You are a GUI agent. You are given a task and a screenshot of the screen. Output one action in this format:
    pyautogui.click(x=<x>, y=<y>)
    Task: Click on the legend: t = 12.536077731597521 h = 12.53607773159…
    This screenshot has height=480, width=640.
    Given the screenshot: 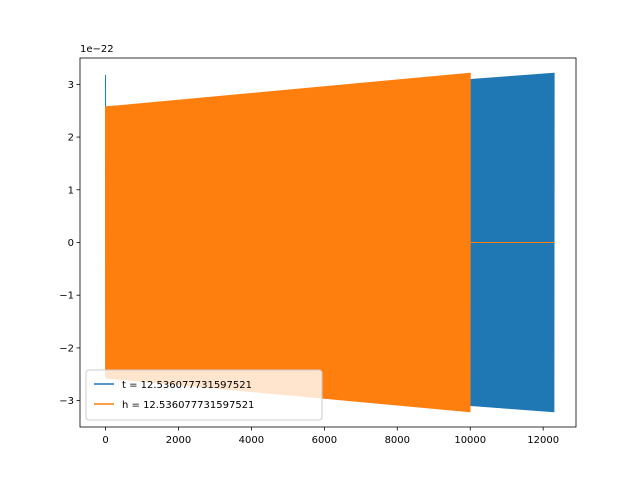 What is the action you would take?
    pyautogui.click(x=204, y=395)
    